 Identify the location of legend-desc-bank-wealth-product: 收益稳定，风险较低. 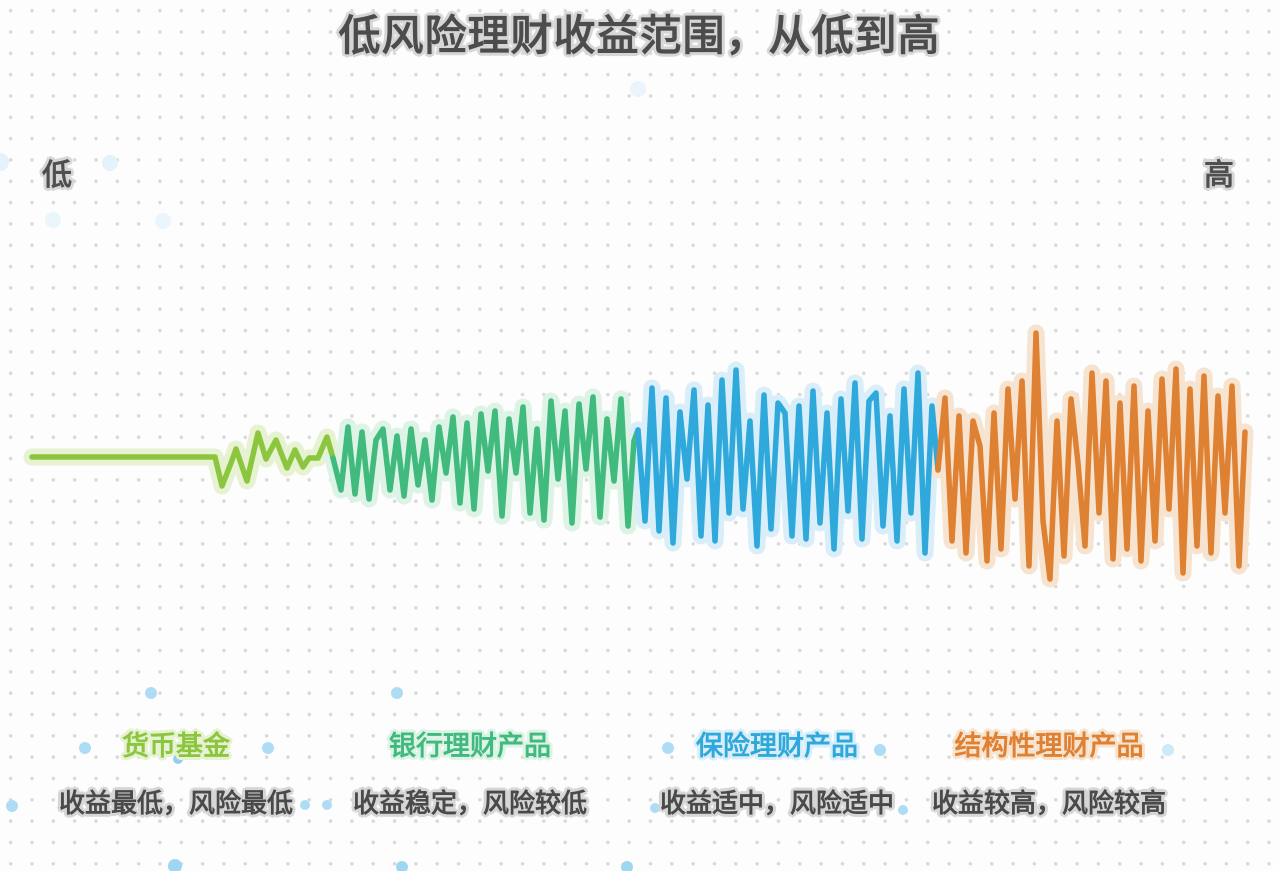
(470, 803).